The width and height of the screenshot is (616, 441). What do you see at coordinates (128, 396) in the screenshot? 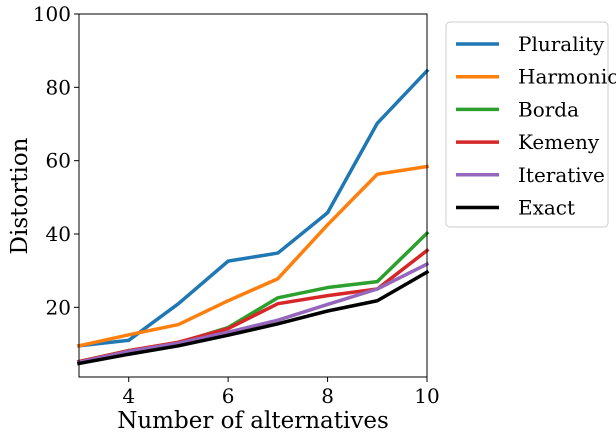
I see `x-tick-label: 4` at bounding box center [128, 396].